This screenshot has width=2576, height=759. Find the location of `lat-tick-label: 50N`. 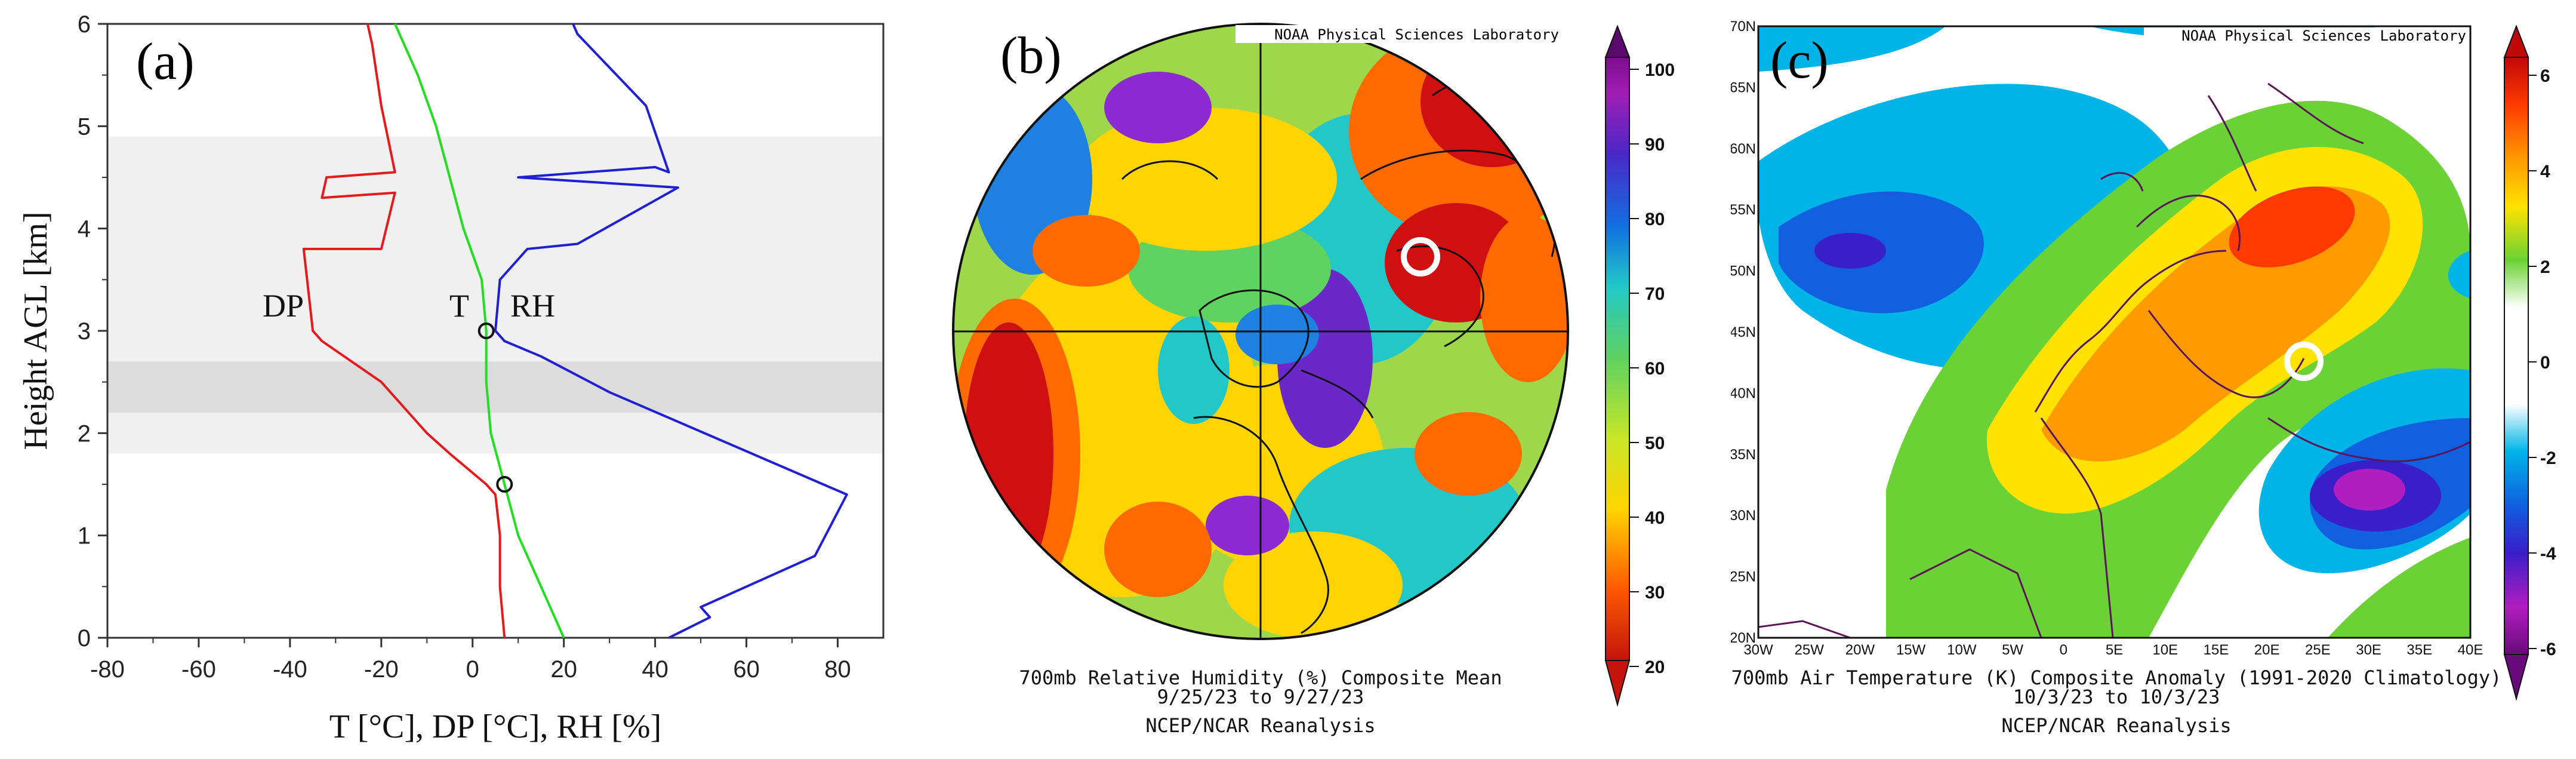

lat-tick-label: 50N is located at coordinates (1743, 271).